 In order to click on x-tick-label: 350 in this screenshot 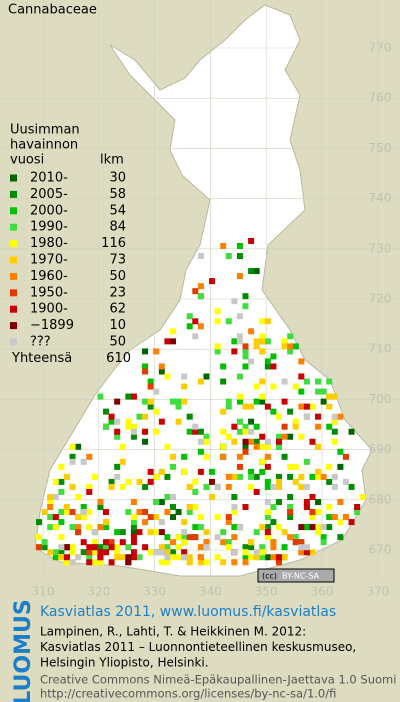, I will do `click(266, 592)`.